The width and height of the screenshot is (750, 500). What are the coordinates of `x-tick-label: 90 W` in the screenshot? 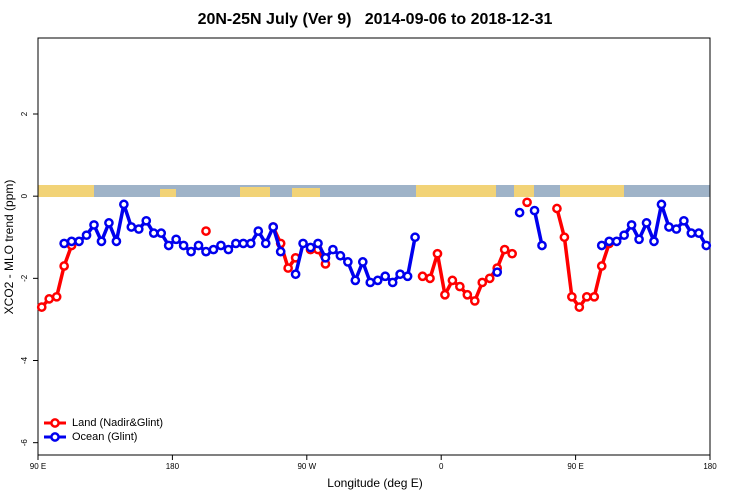 It's located at (306, 466).